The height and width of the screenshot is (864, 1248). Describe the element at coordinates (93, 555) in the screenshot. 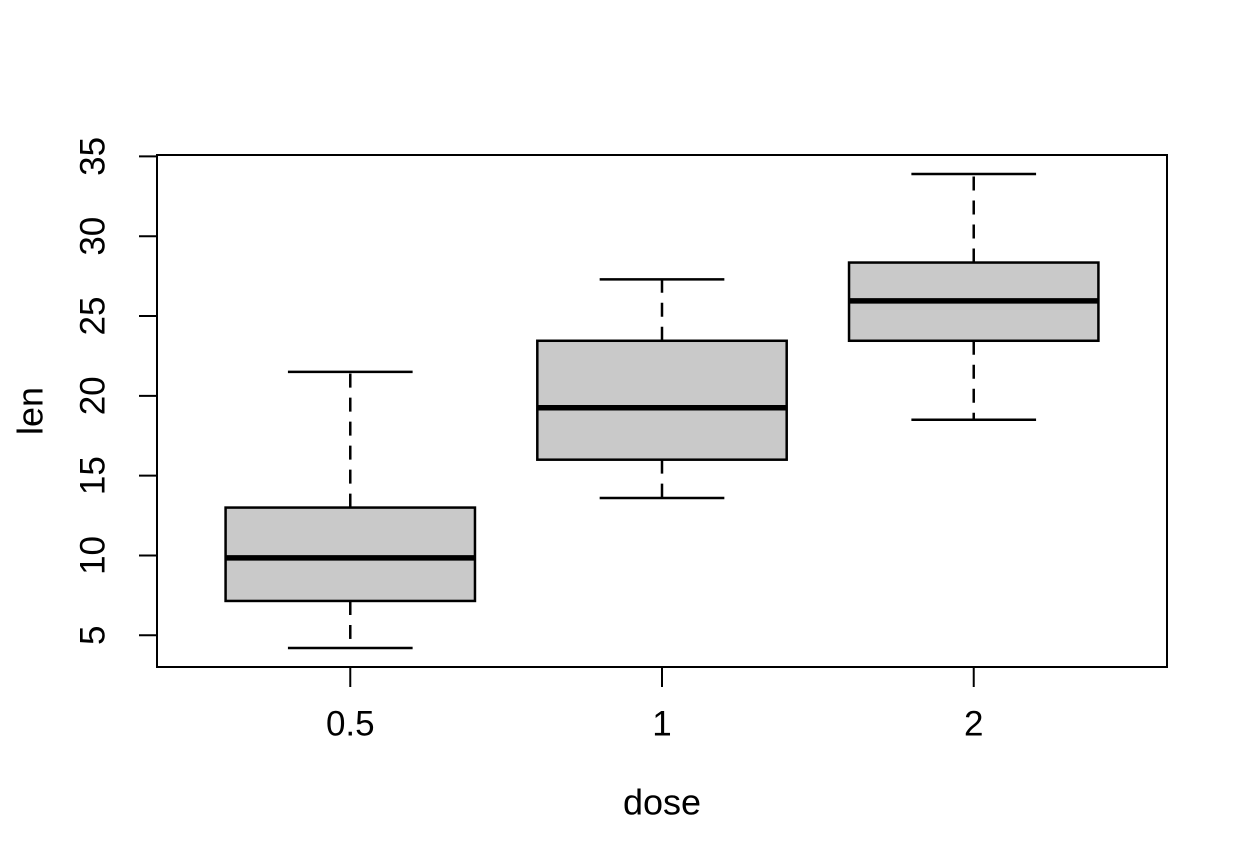

I see `y-axis-tick-label: 10` at that location.